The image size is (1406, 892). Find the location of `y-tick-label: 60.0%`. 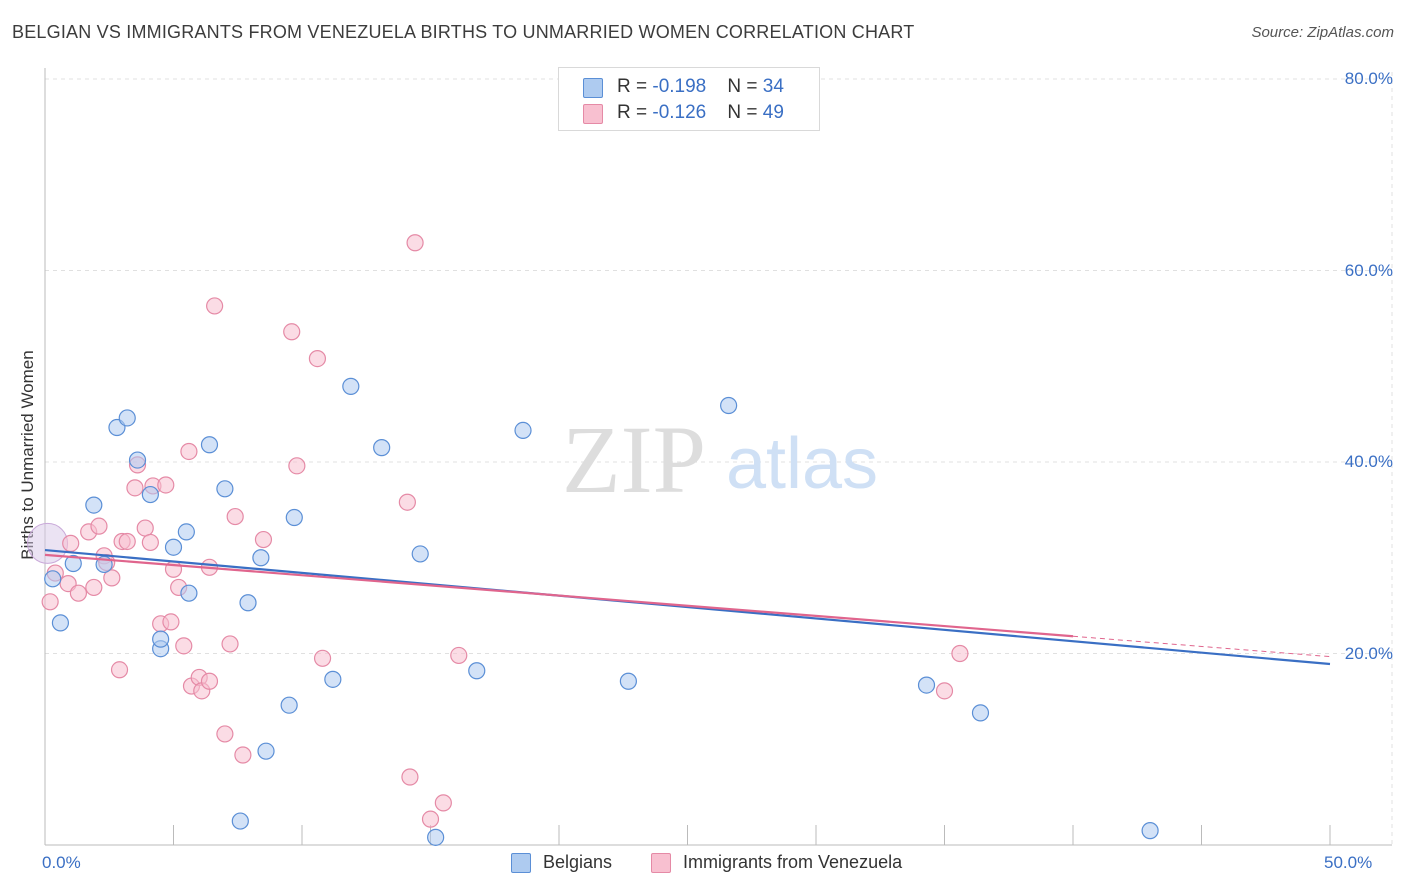

y-tick-label: 60.0% is located at coordinates (1368, 270).